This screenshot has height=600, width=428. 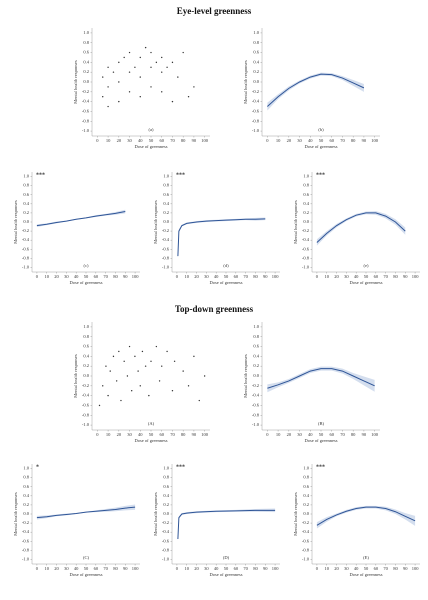 What do you see at coordinates (306, 185) in the screenshot?
I see `y-tick-label: 0.8` at bounding box center [306, 185].